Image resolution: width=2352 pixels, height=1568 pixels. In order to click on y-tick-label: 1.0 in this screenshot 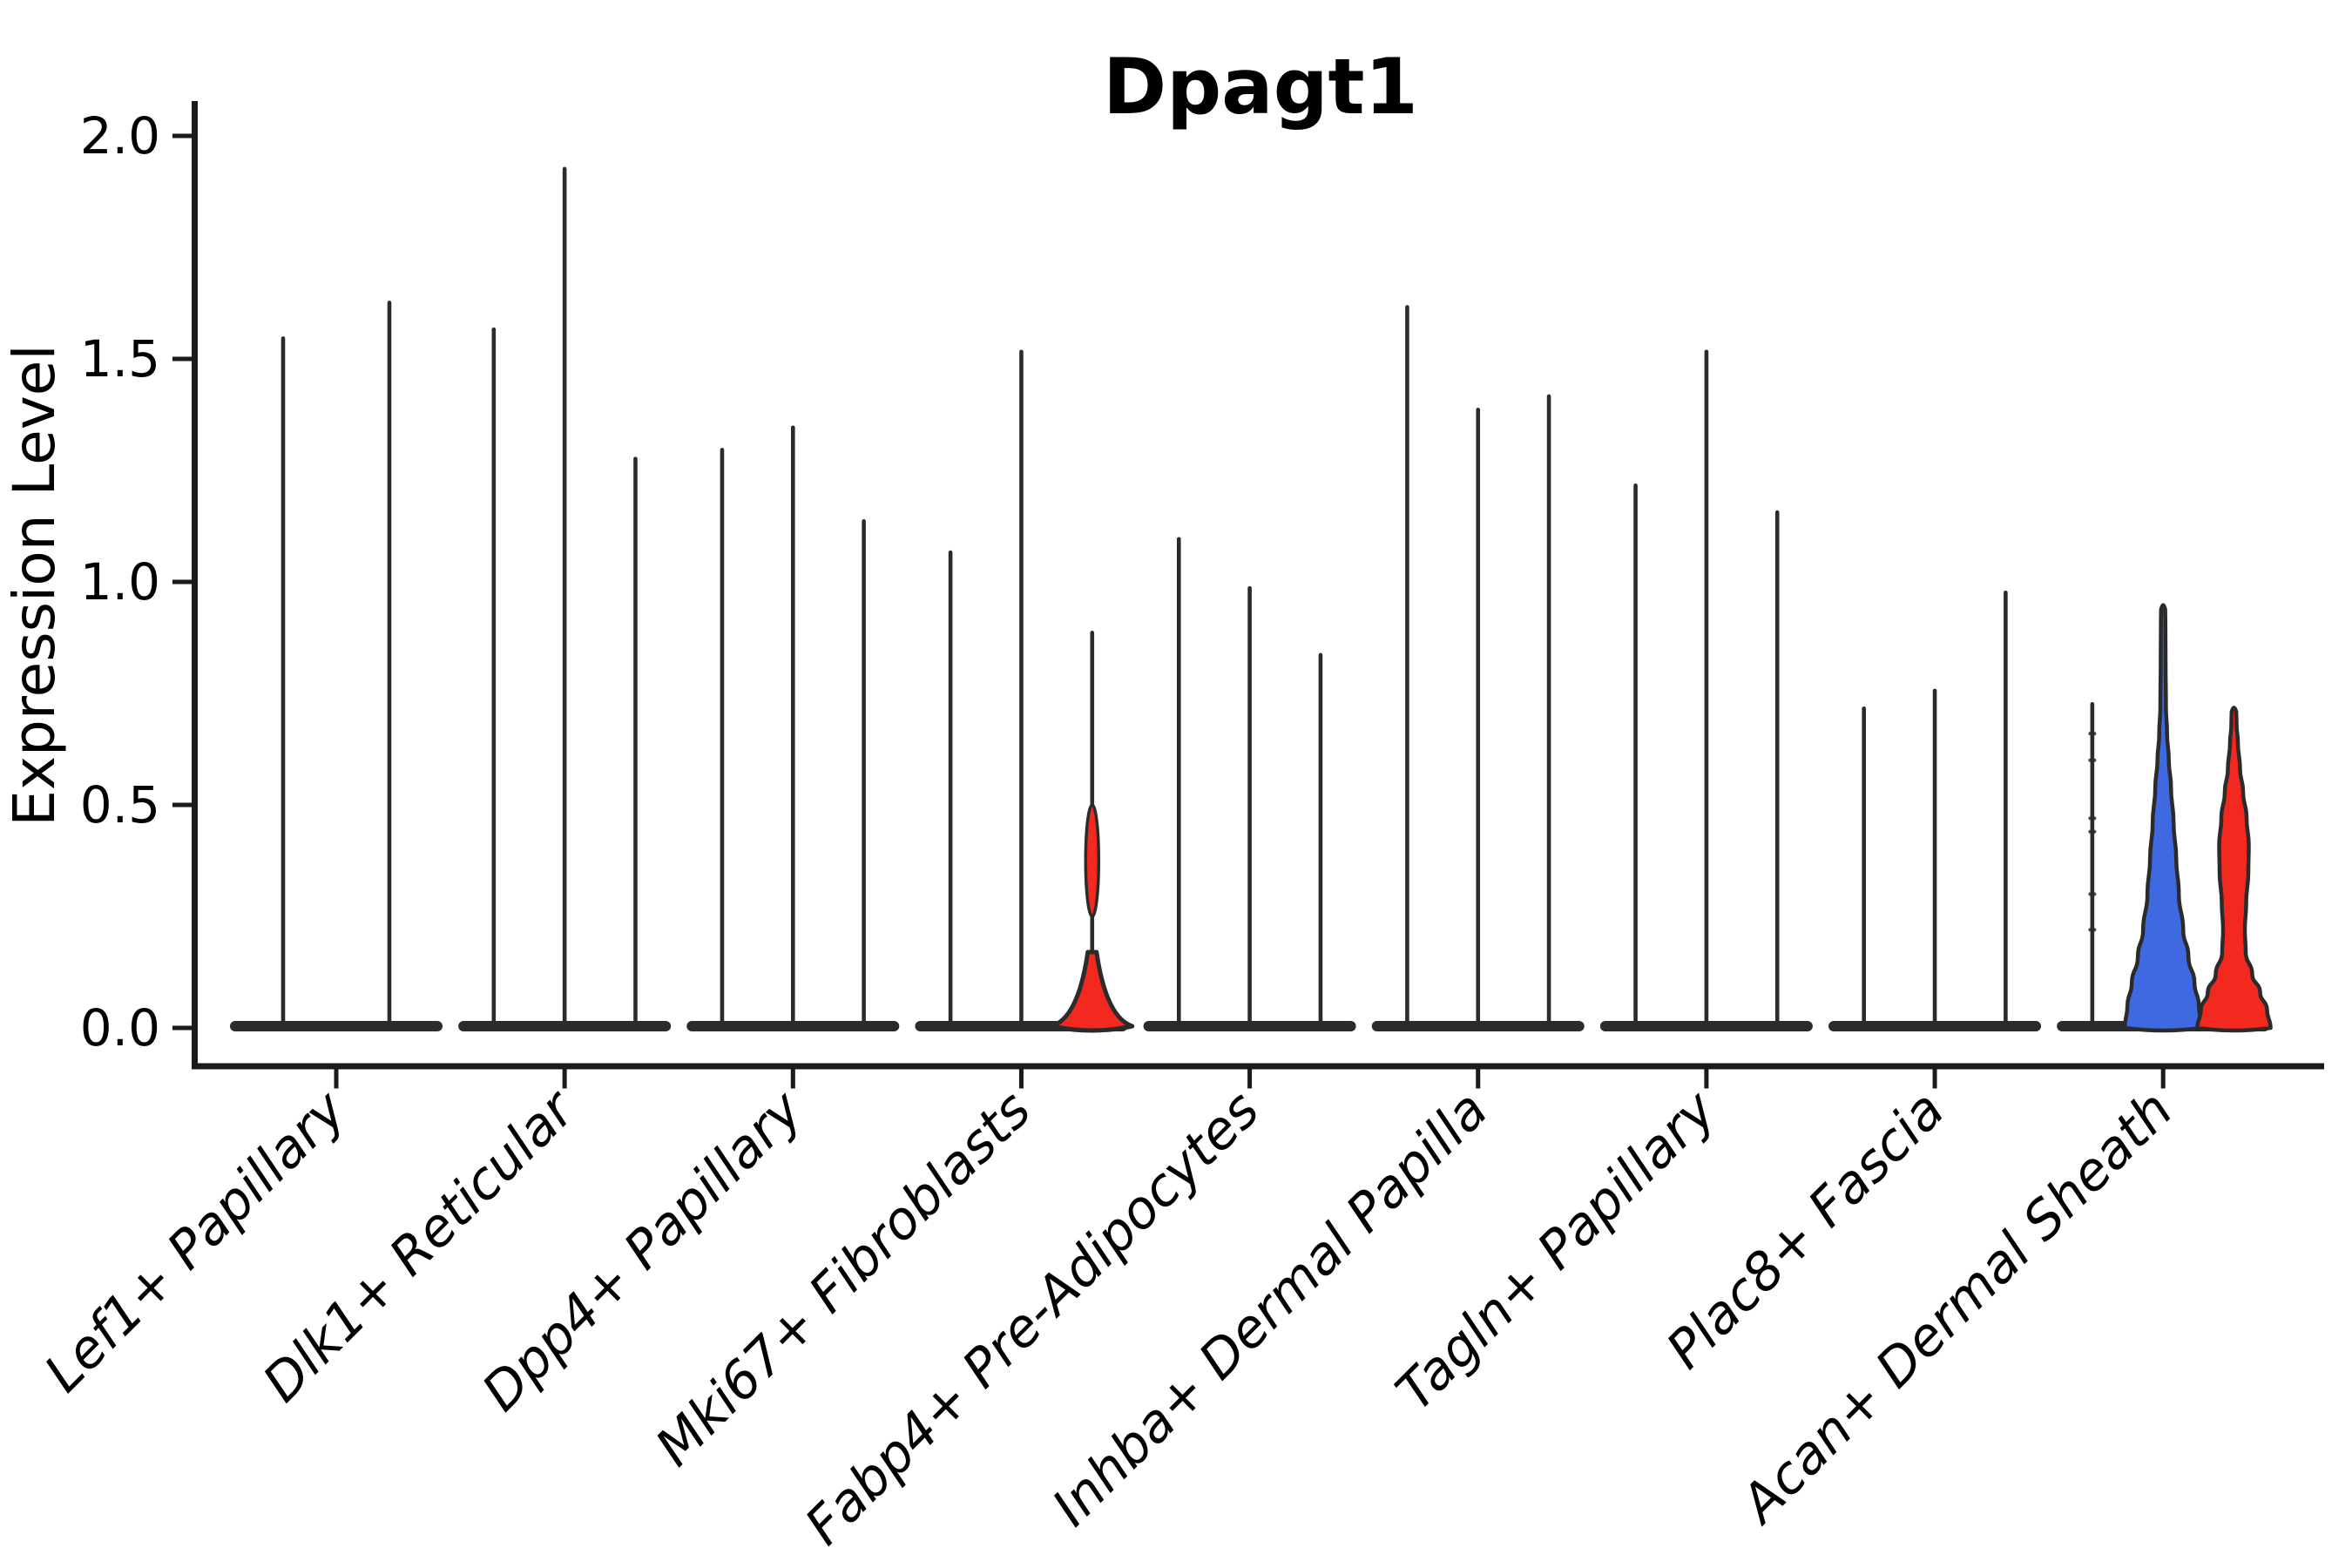, I will do `click(120, 582)`.